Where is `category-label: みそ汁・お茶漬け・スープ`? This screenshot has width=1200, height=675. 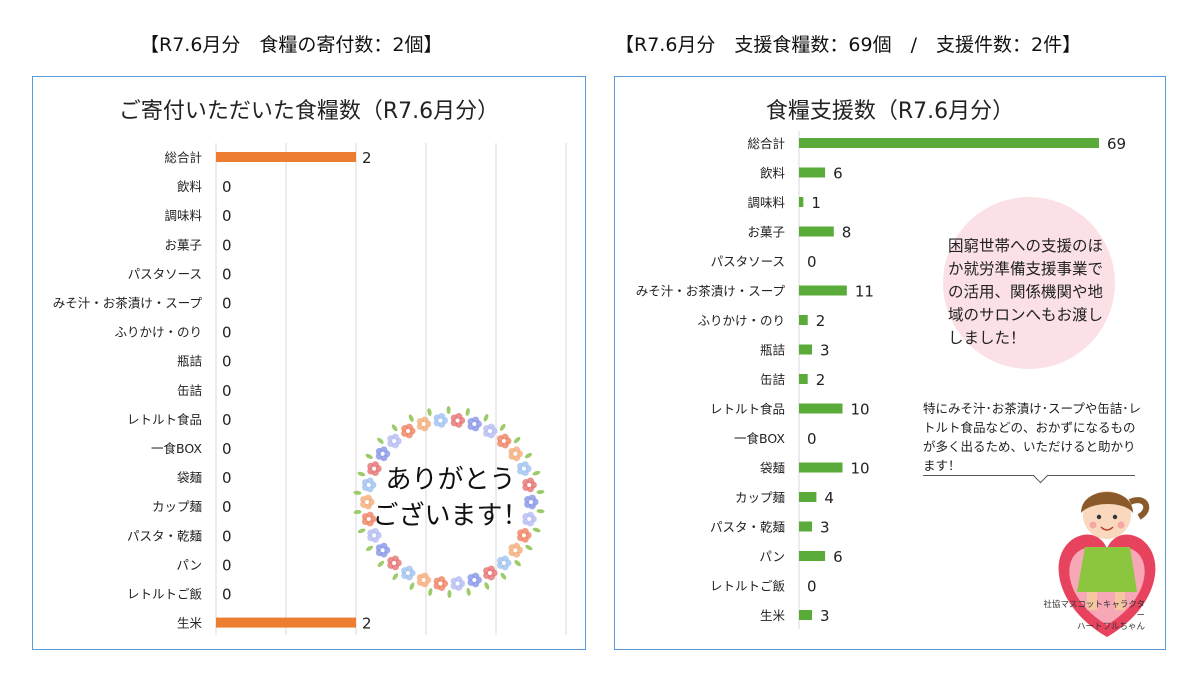
category-label: みそ汁・お茶漬け・スープ is located at coordinates (128, 303).